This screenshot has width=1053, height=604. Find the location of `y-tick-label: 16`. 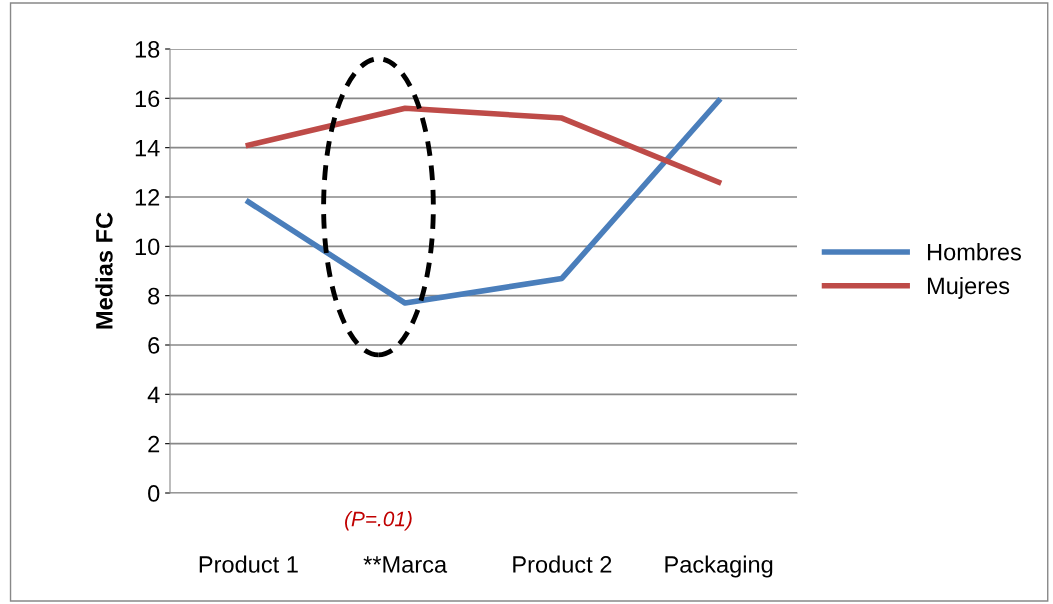

y-tick-label: 16 is located at coordinates (147, 99).